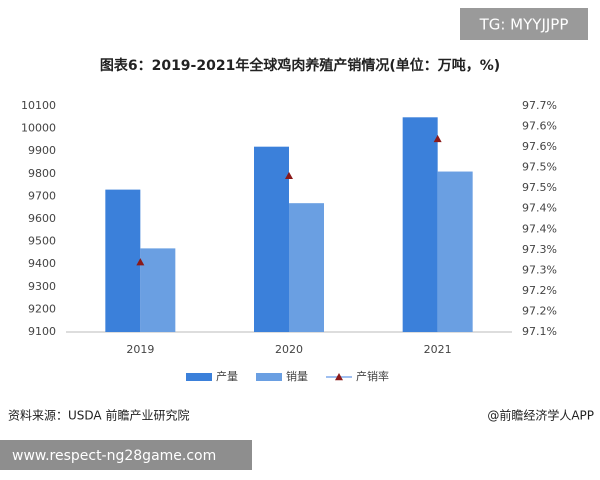  I want to click on url-box, so click(126, 455).